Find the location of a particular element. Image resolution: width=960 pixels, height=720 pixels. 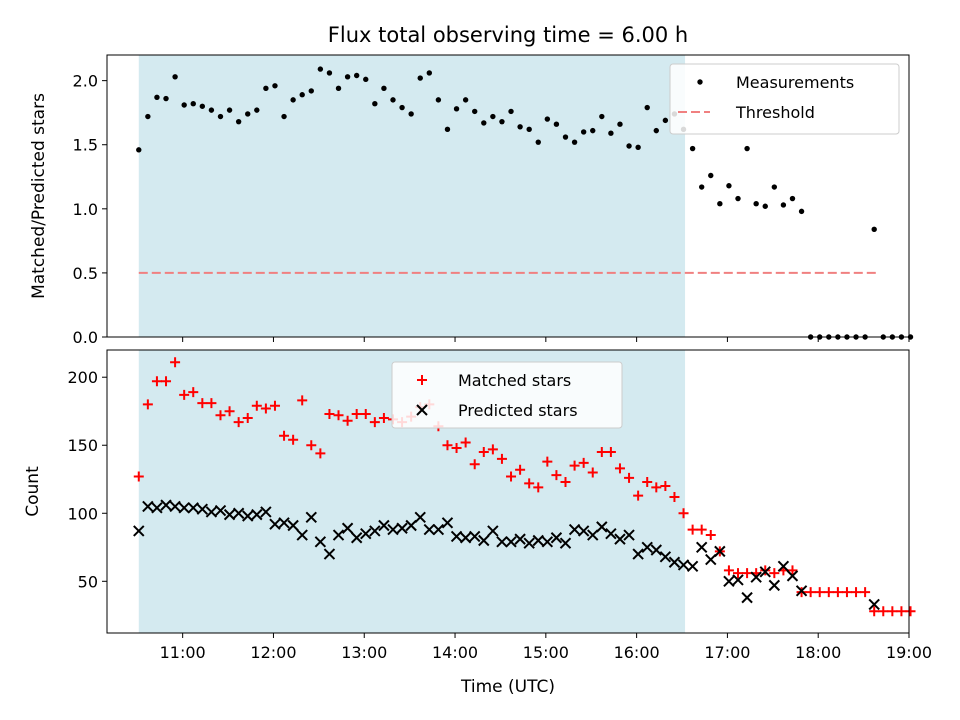

x-tick-label: 18:00 is located at coordinates (818, 652).